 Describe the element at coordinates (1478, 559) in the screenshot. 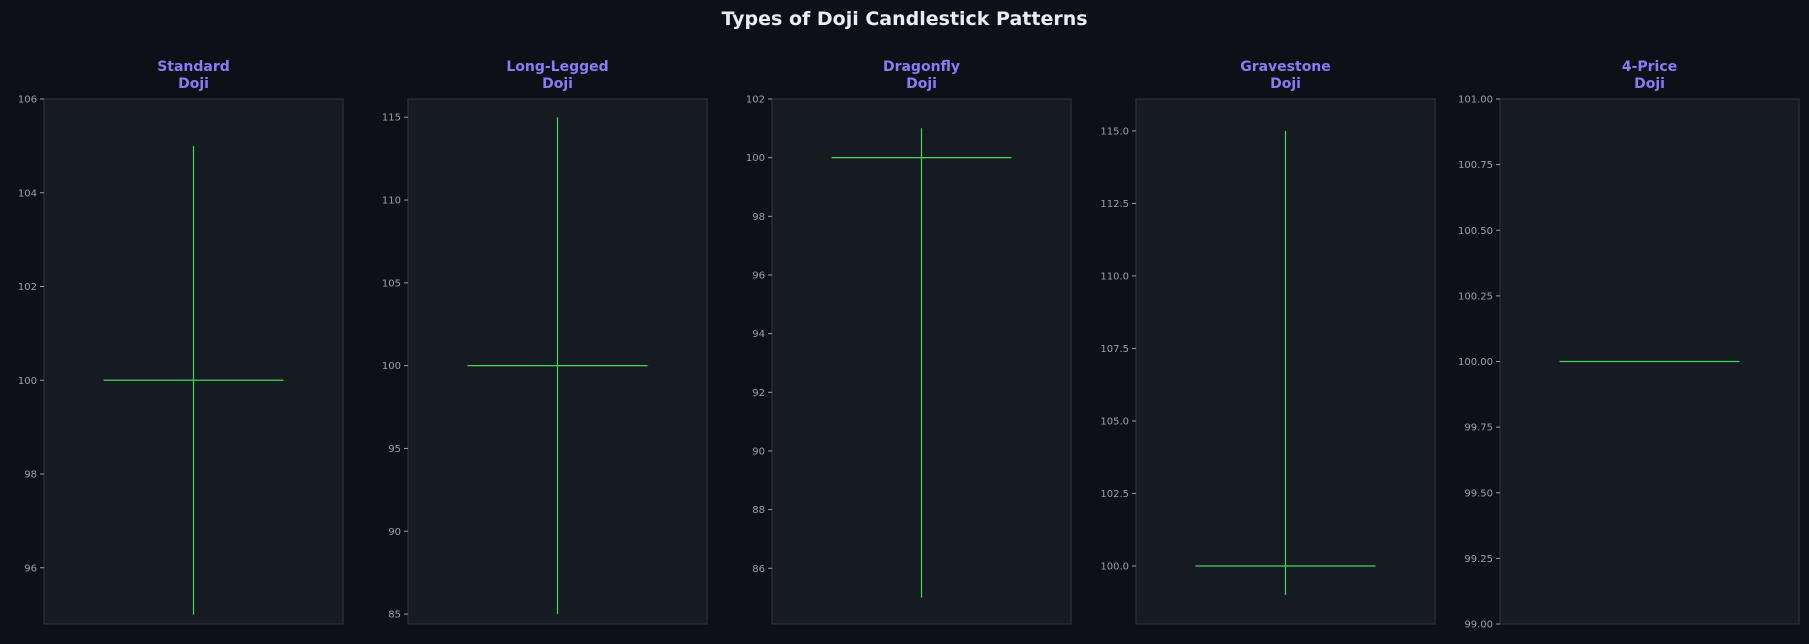

I see `y-tick-label: 99.25` at that location.